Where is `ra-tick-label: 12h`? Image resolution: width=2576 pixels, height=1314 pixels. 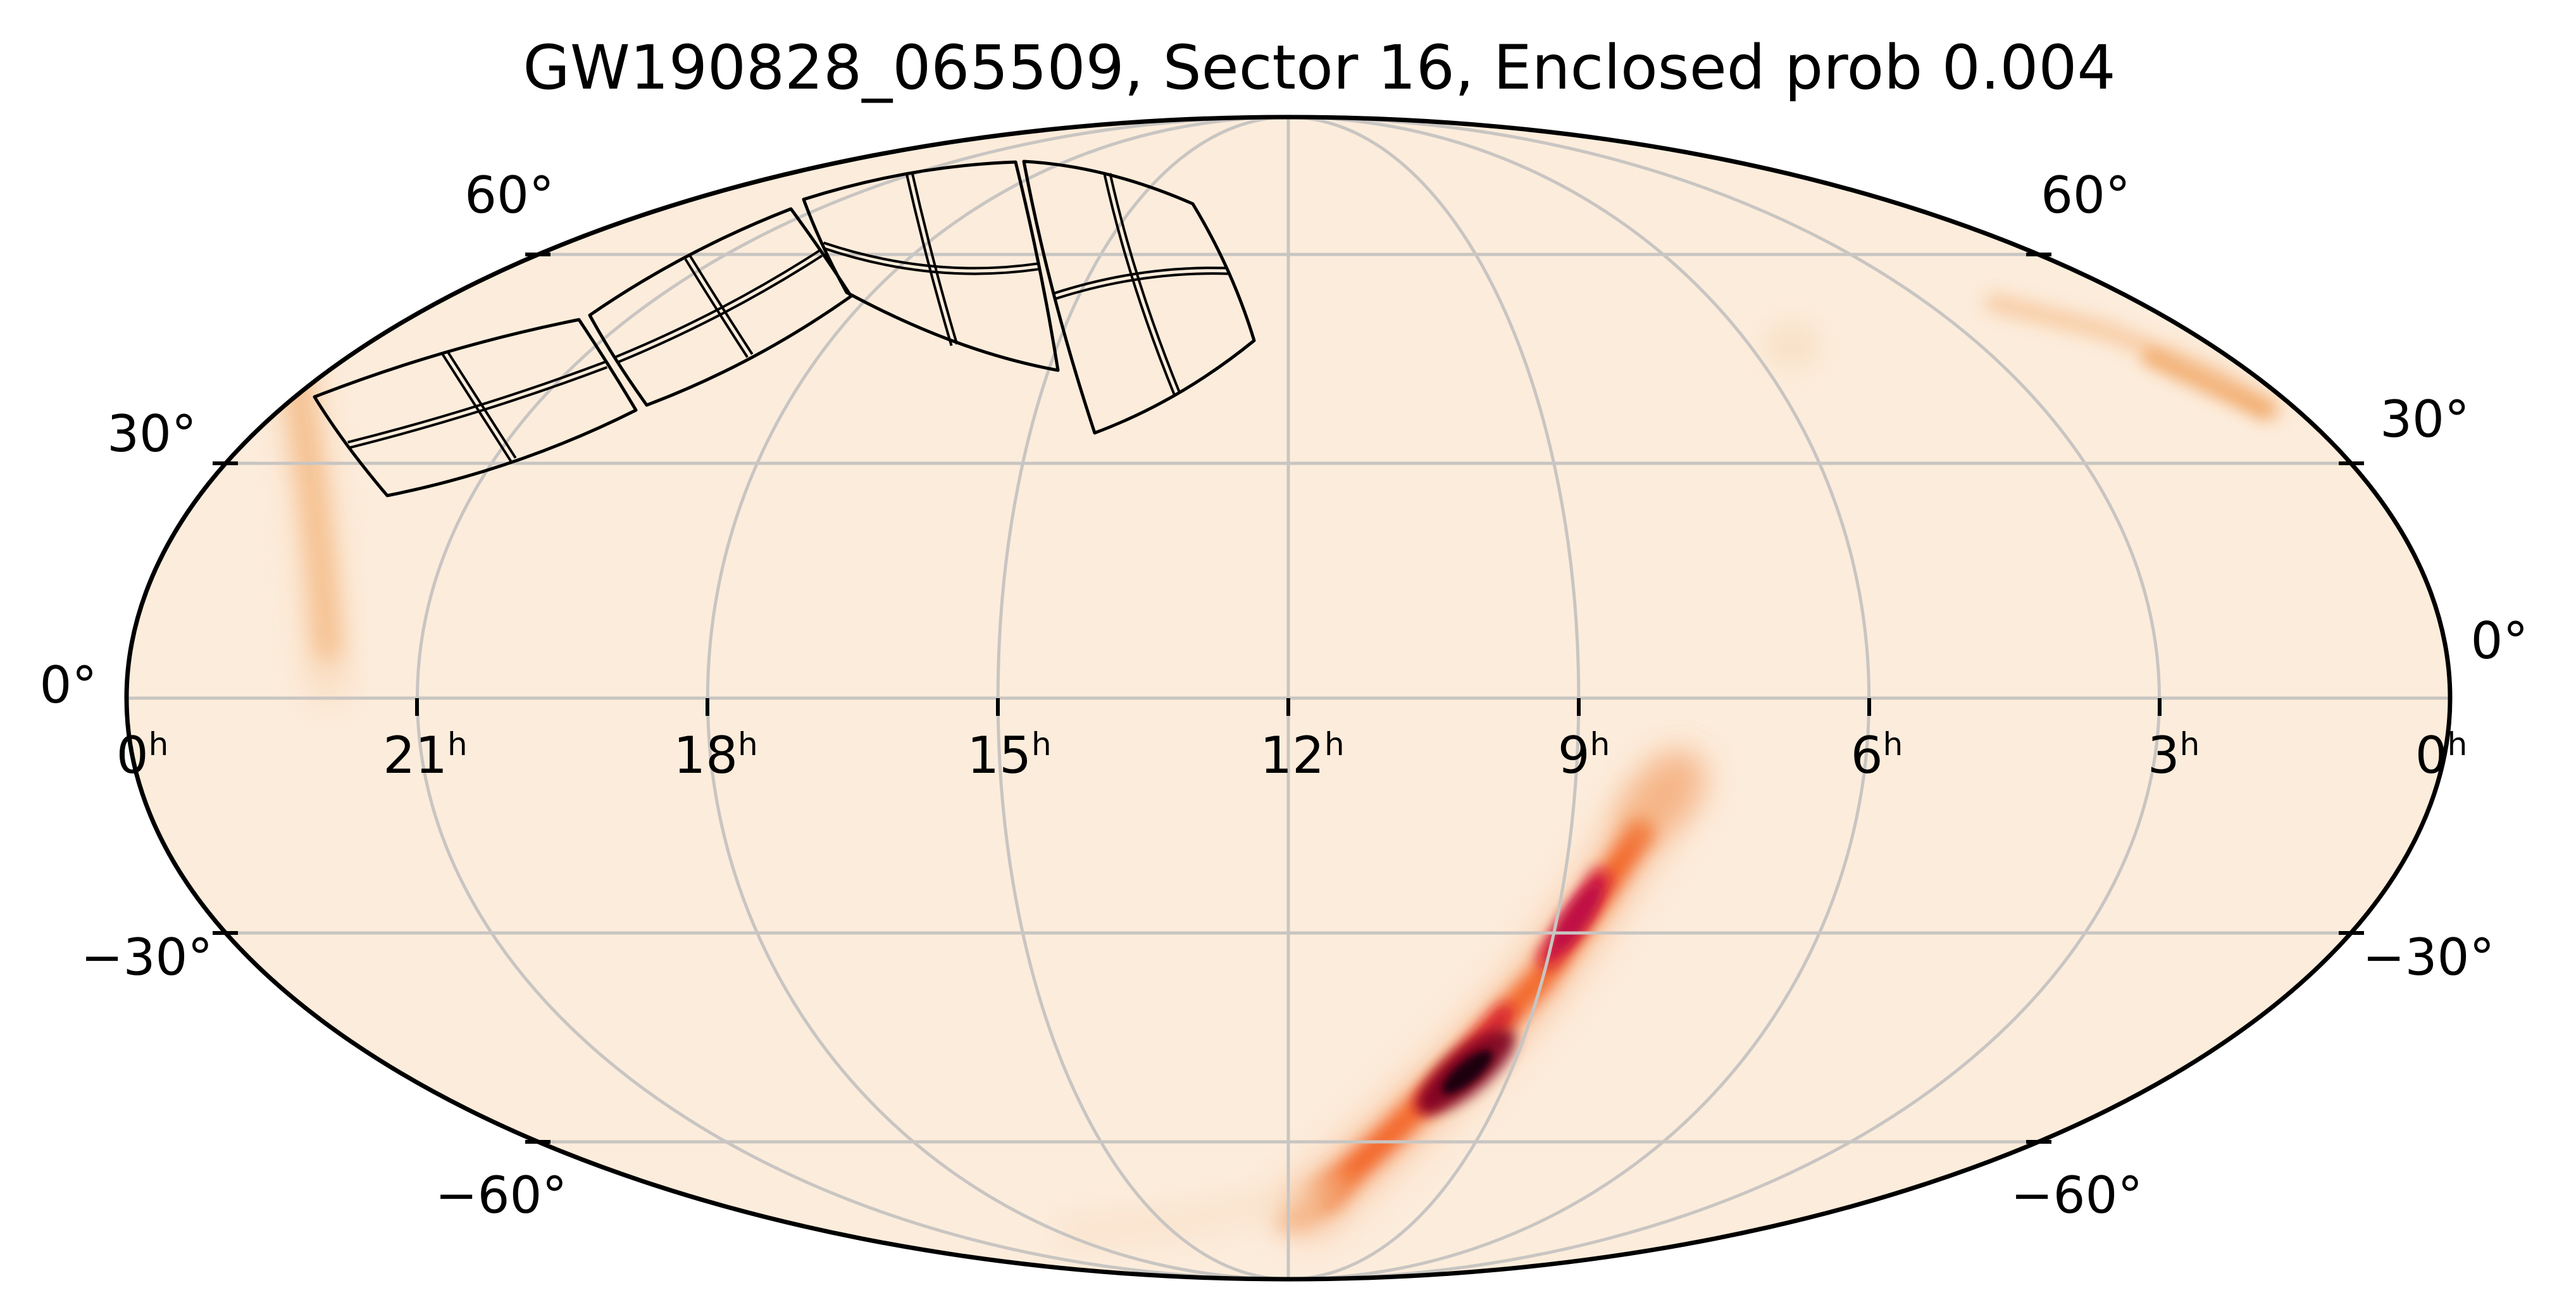 ra-tick-label: 12h is located at coordinates (1302, 755).